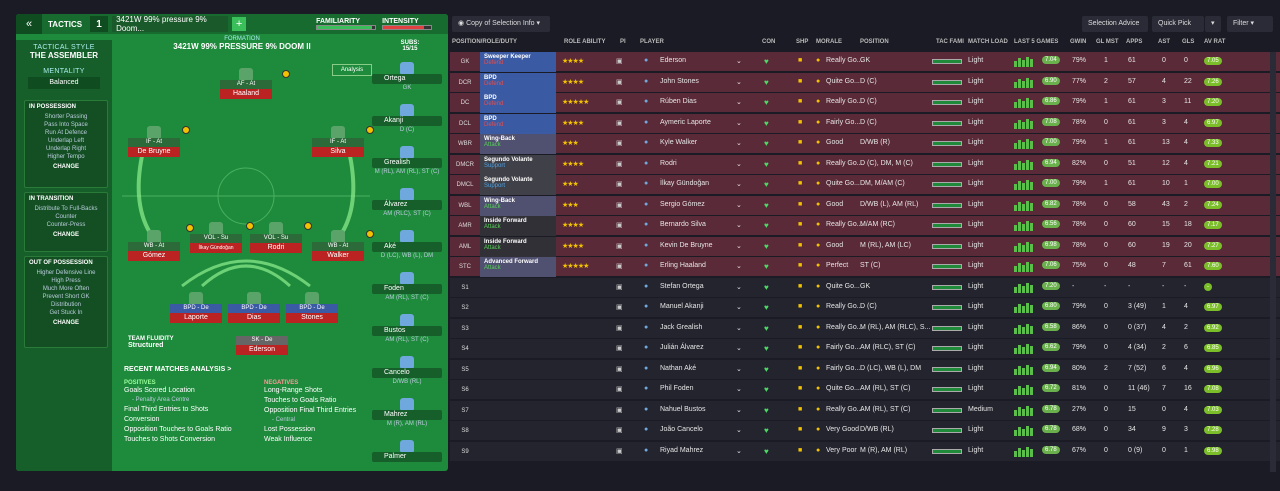  I want to click on col-morale: MORALE, so click(829, 42).